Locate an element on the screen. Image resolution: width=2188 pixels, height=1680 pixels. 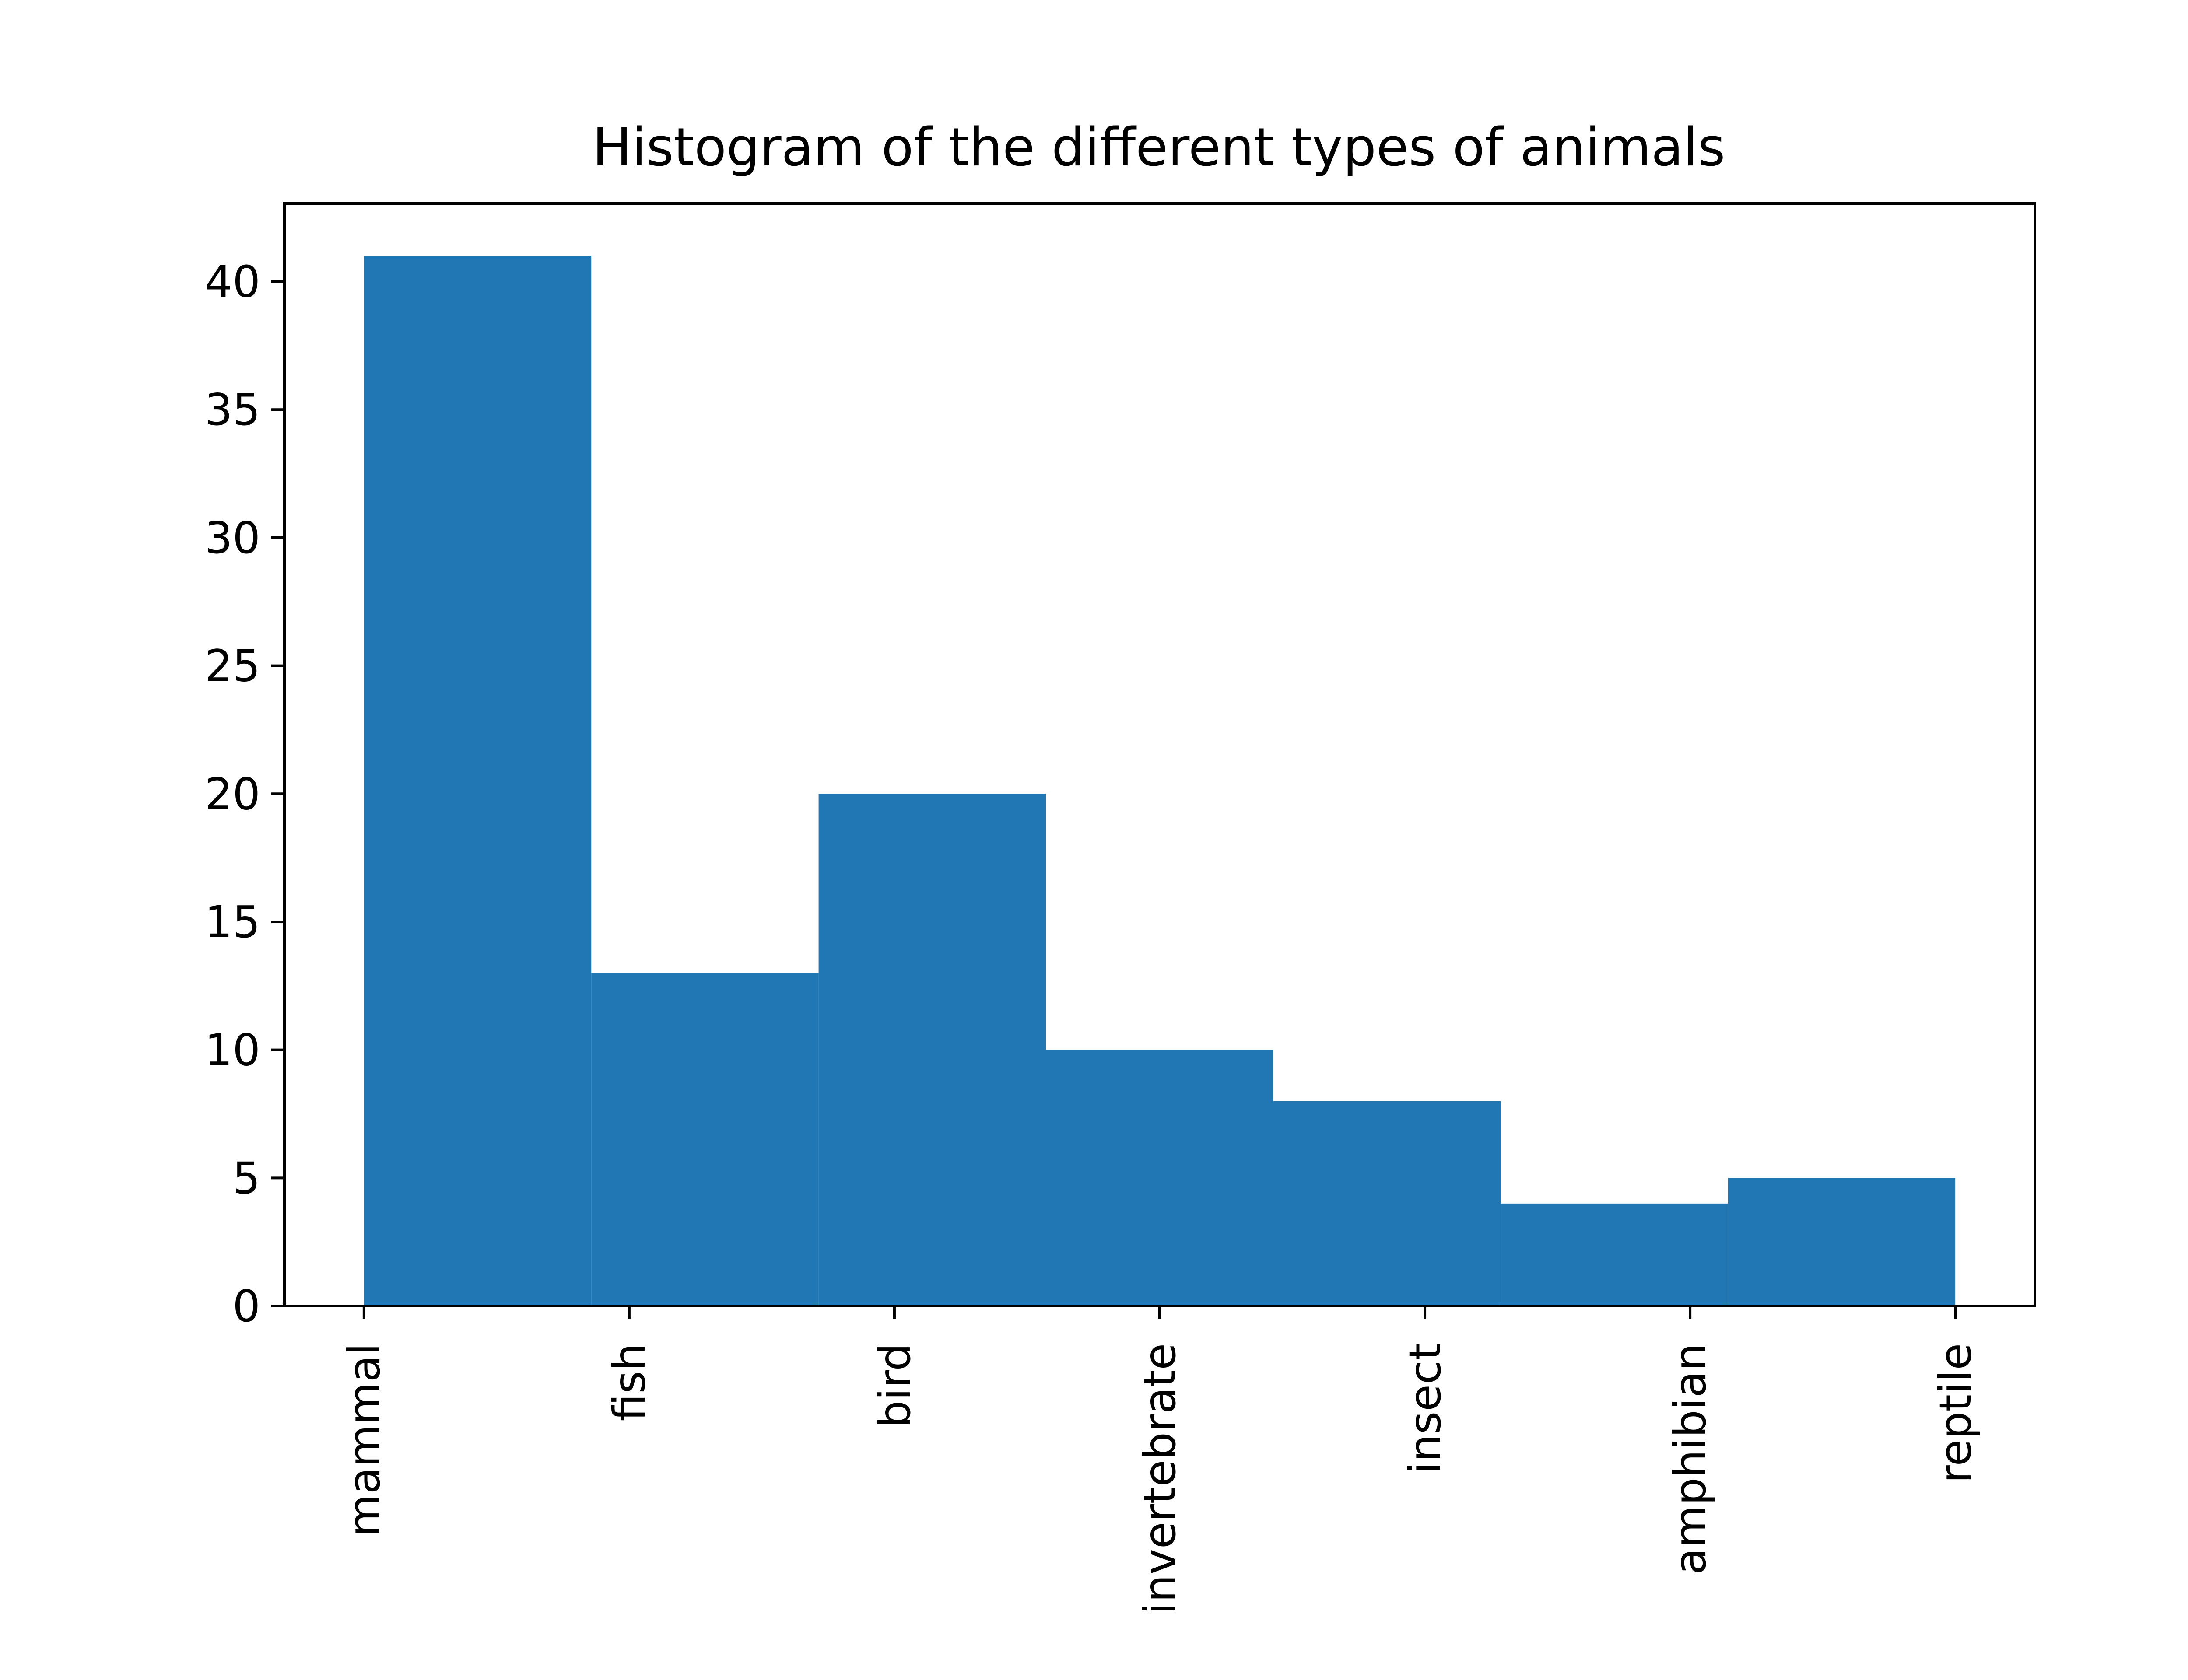
y-tick-label: 15 is located at coordinates (232, 922).